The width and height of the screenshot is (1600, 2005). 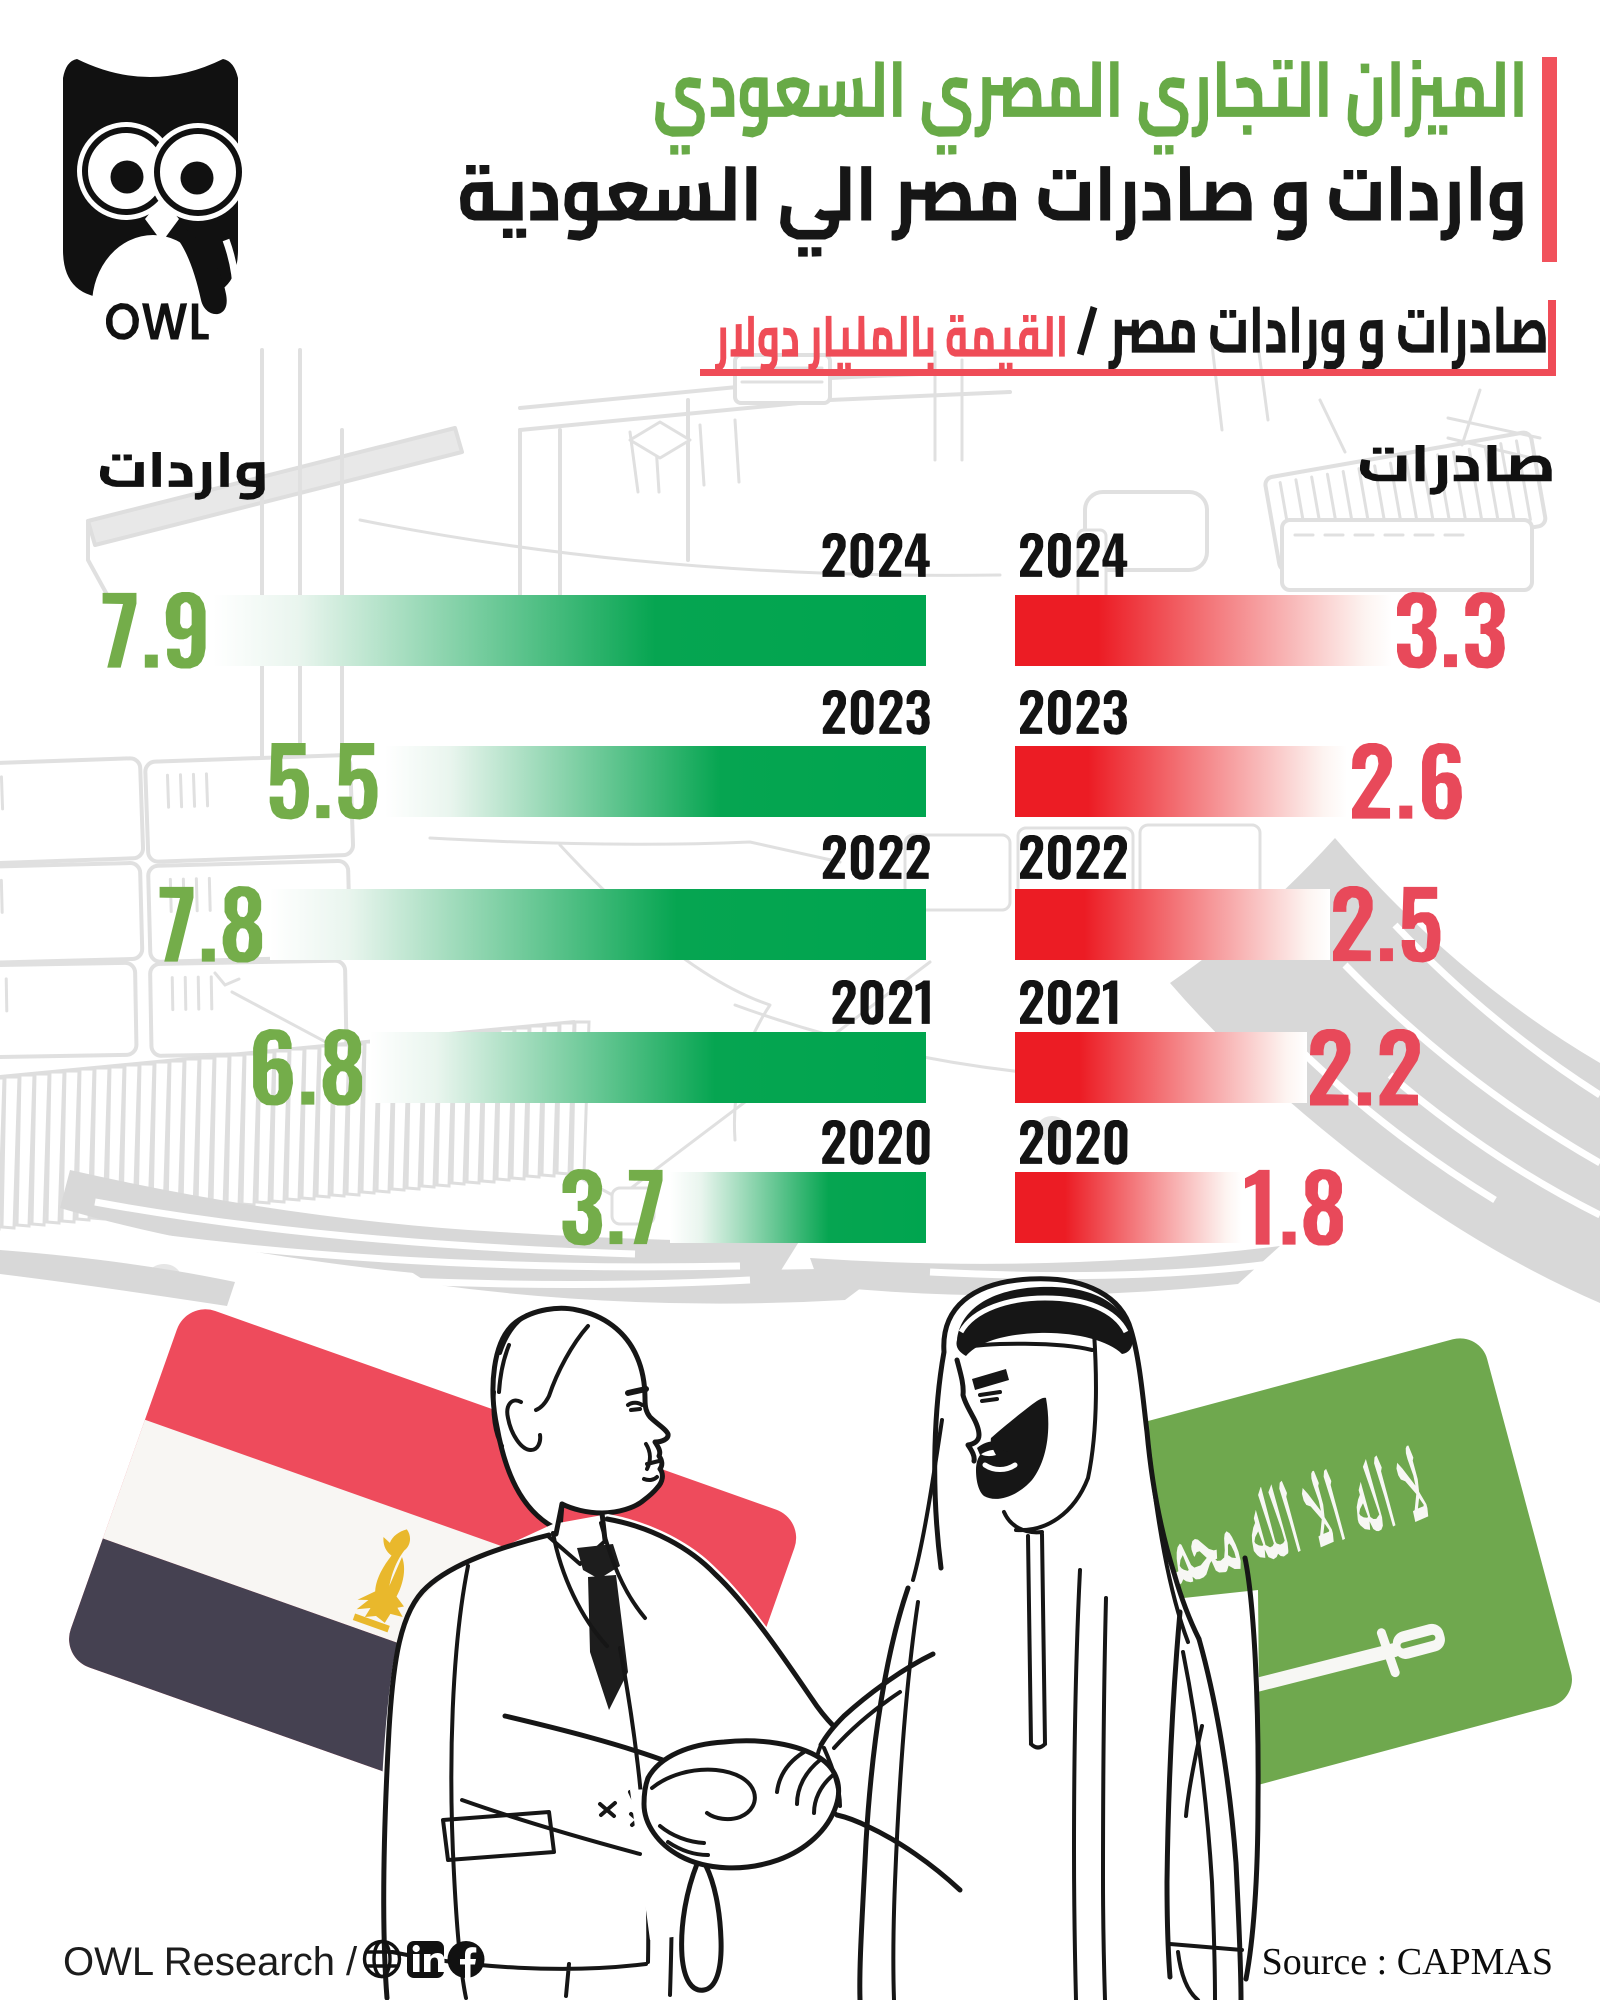 I want to click on svg-text: OWL Research /, so click(x=210, y=1962).